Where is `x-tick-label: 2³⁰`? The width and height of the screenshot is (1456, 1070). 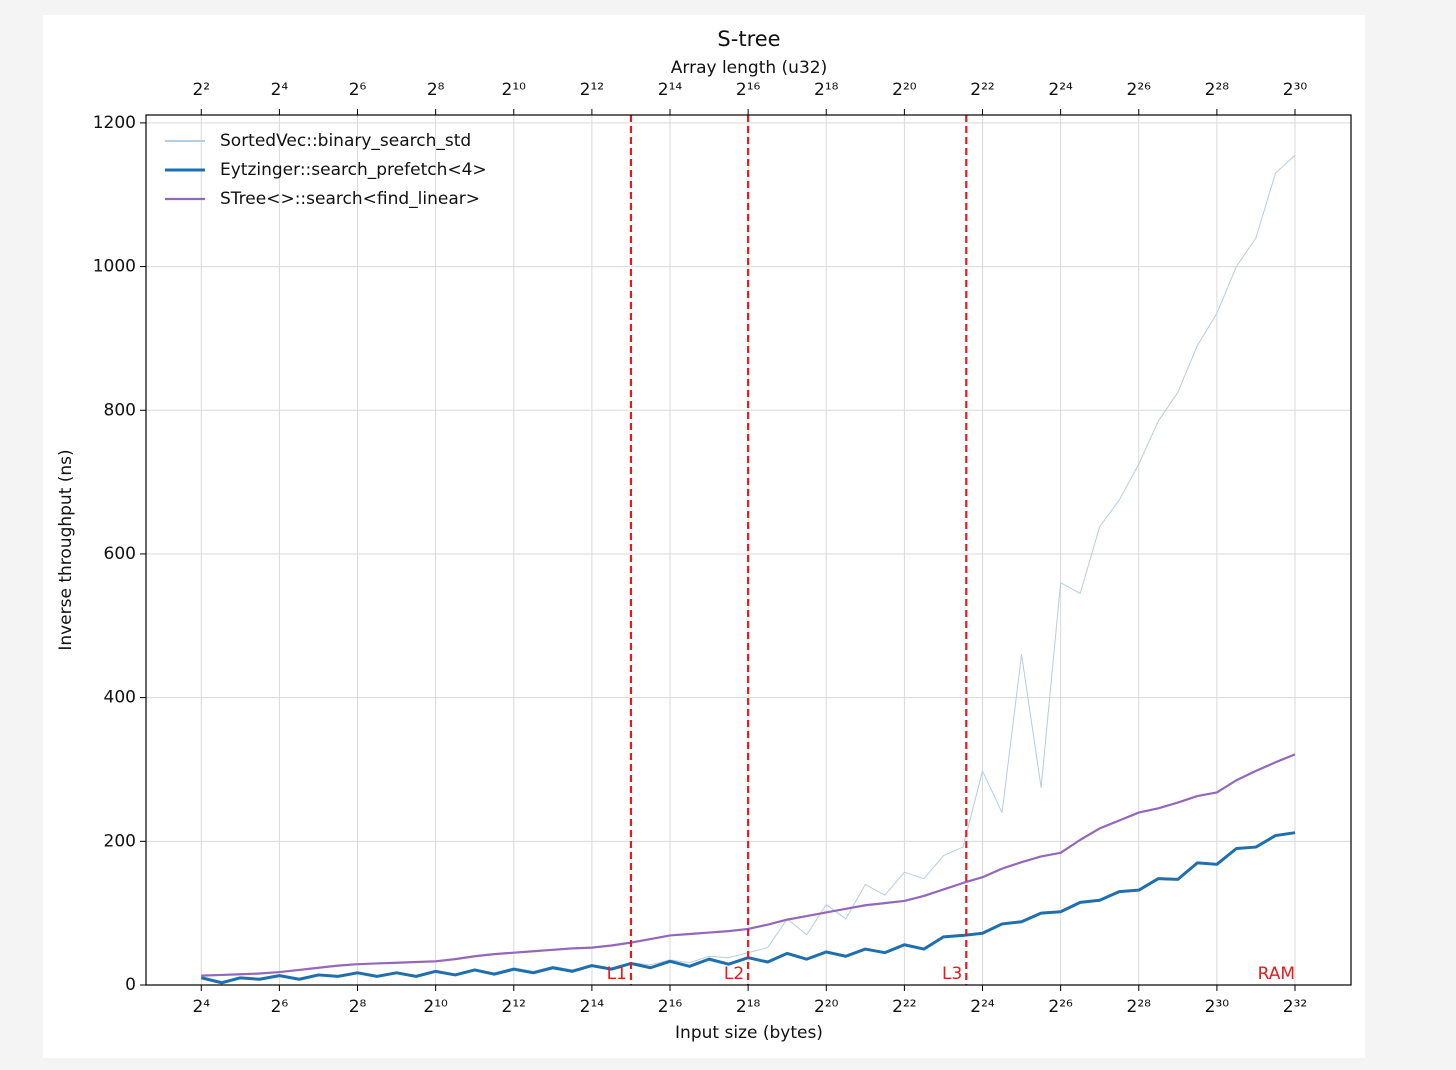
x-tick-label: 2³⁰ is located at coordinates (1217, 1007).